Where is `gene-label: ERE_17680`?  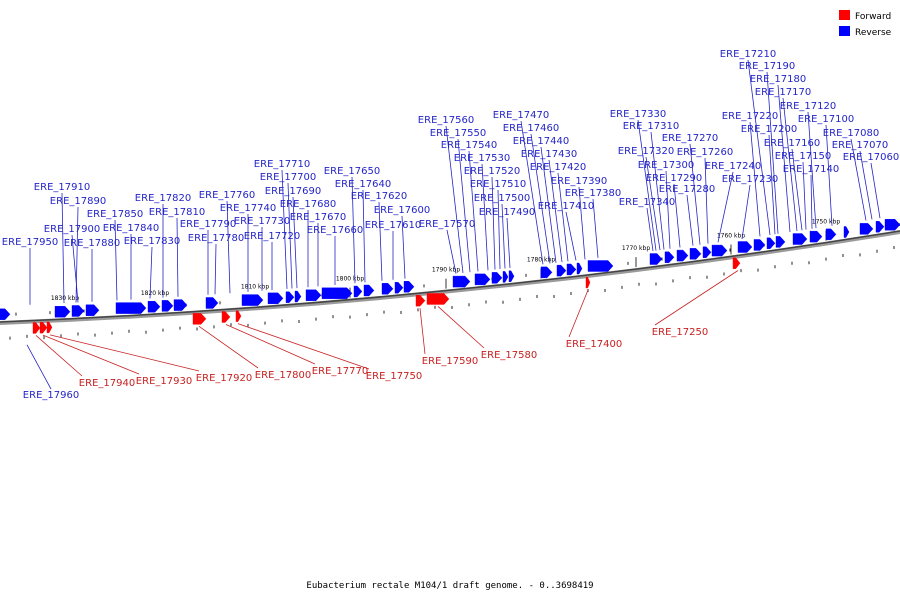 gene-label: ERE_17680 is located at coordinates (308, 204).